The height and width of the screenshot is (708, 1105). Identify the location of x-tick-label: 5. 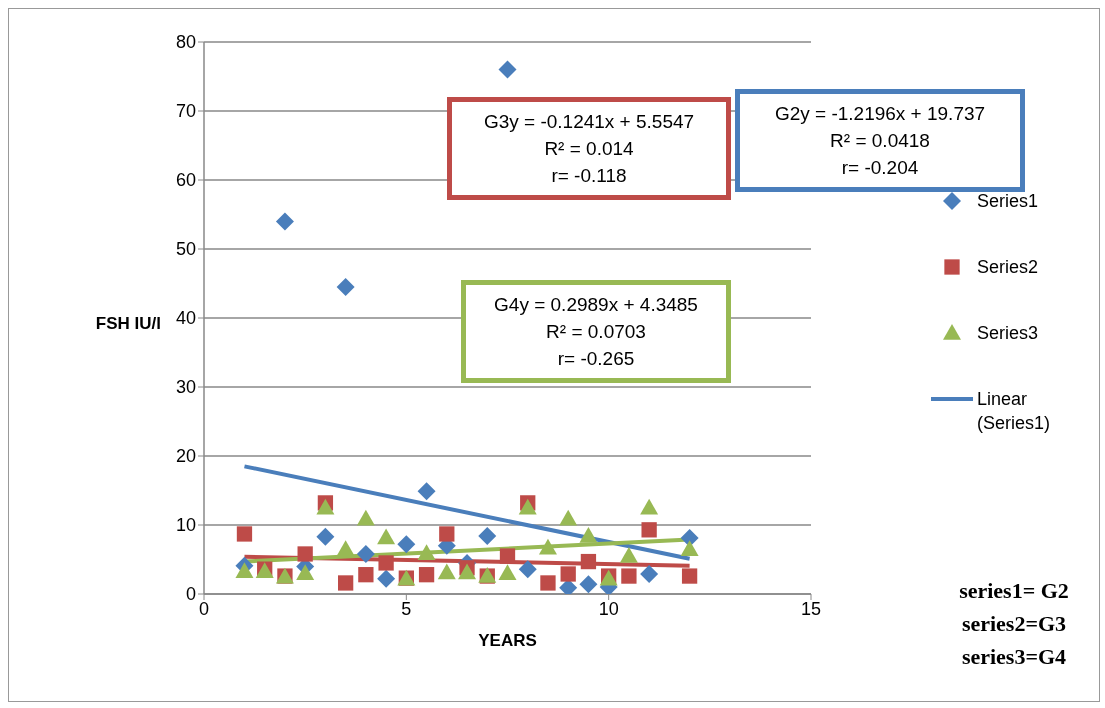
(406, 608).